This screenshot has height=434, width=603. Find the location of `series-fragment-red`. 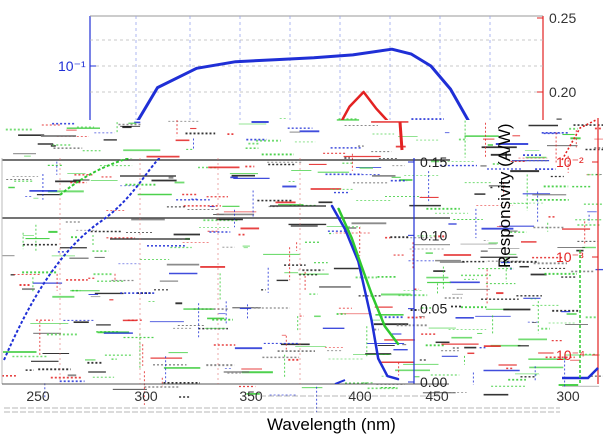

series-fragment-red is located at coordinates (401, 136).